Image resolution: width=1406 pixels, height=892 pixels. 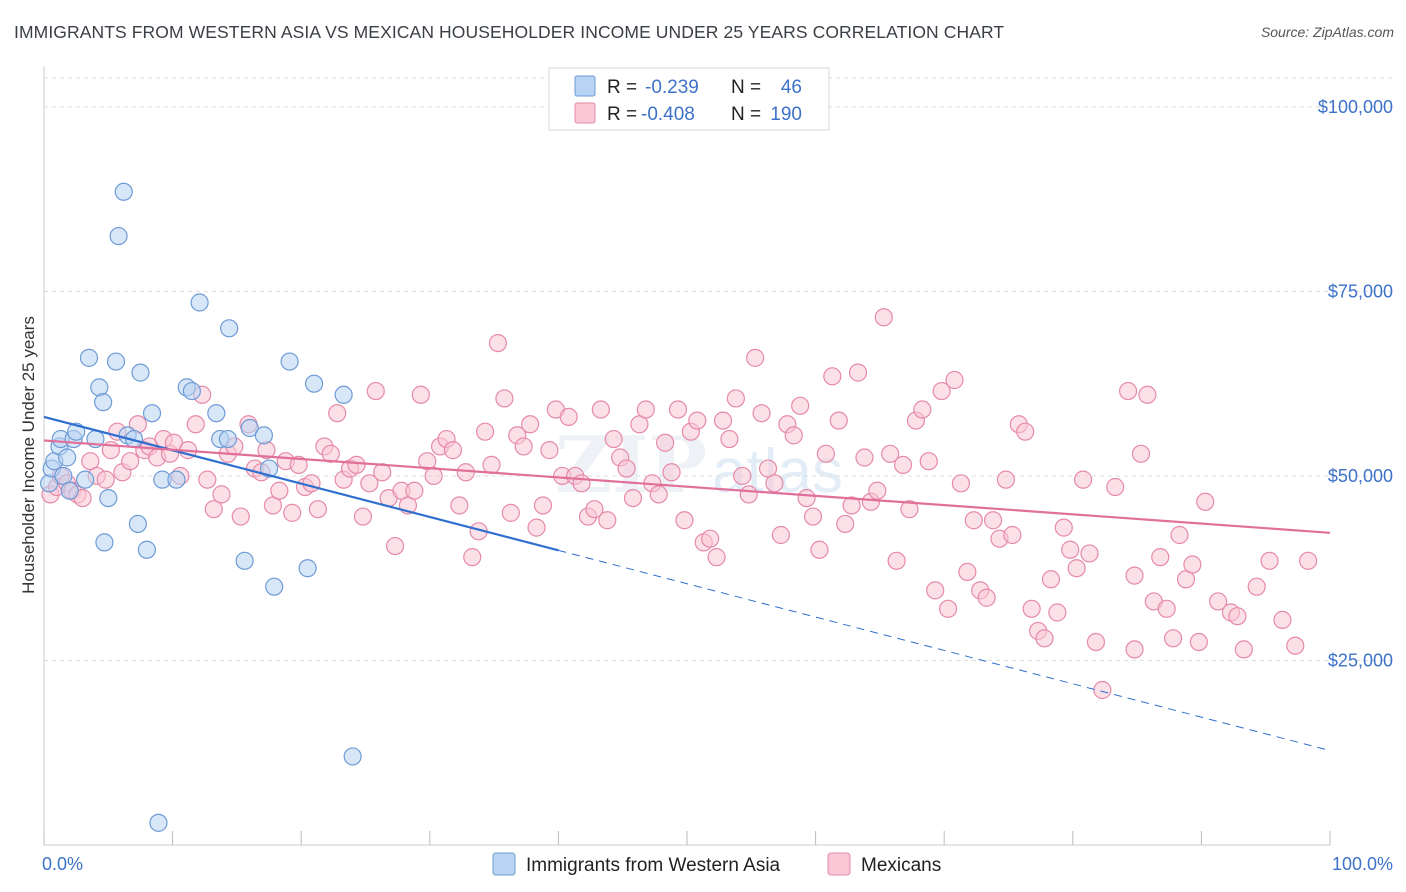 I want to click on legend-n-label-1: N =, so click(x=746, y=87).